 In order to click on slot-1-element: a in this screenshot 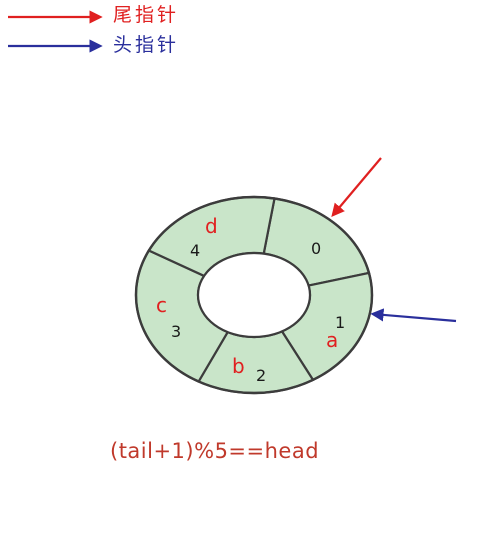, I will do `click(332, 340)`.